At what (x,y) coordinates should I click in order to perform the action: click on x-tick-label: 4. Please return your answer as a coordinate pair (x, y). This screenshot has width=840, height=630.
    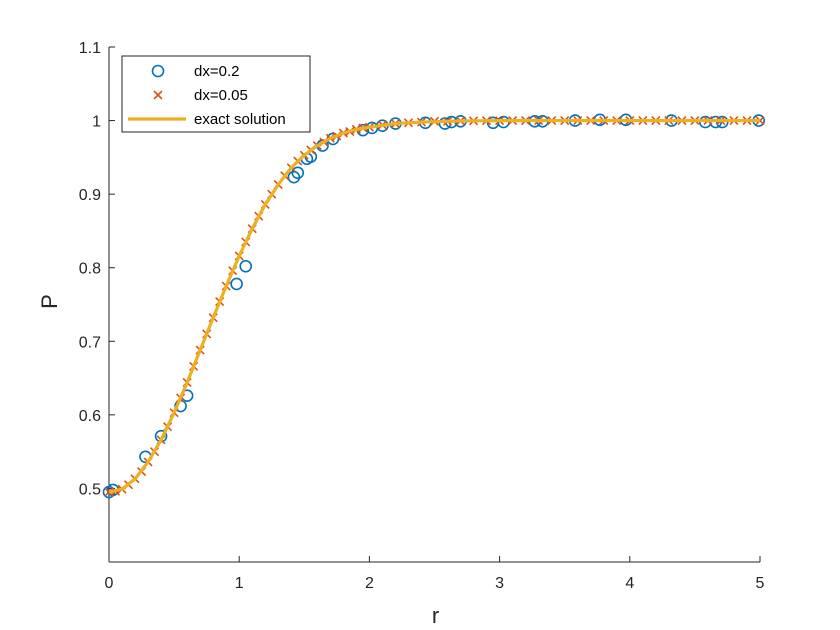
    Looking at the image, I should click on (629, 583).